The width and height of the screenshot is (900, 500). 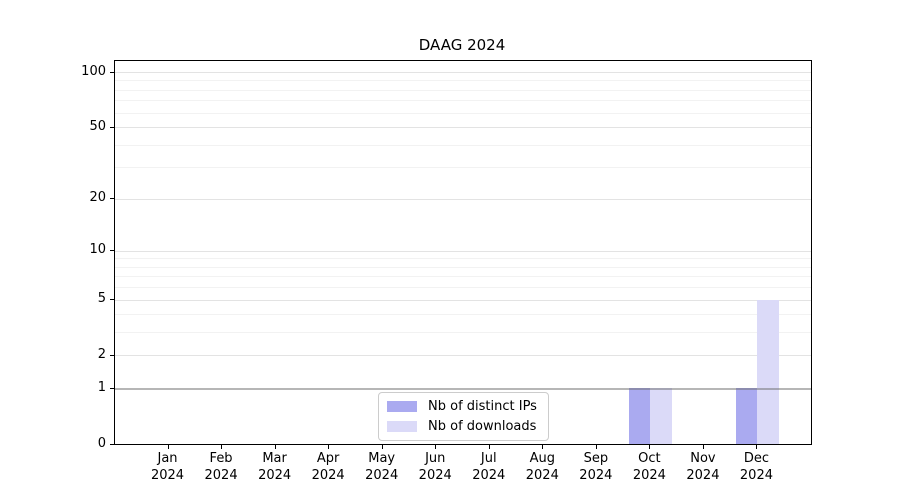 What do you see at coordinates (757, 446) in the screenshot?
I see `x-tick-mark-dec-2024` at bounding box center [757, 446].